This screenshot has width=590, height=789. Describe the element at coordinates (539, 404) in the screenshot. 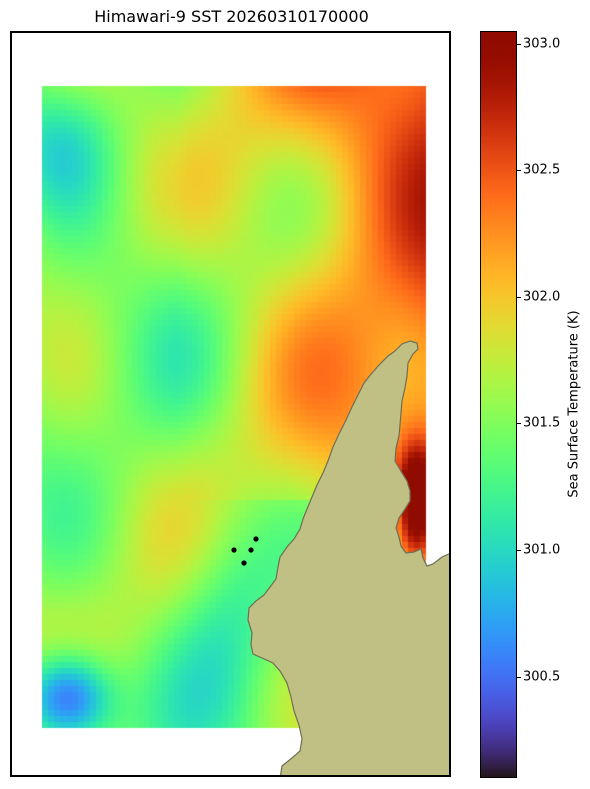

I see `colorbar-ticks: 300.5 301.0 301.5 302.0 302.5 303.0` at that location.